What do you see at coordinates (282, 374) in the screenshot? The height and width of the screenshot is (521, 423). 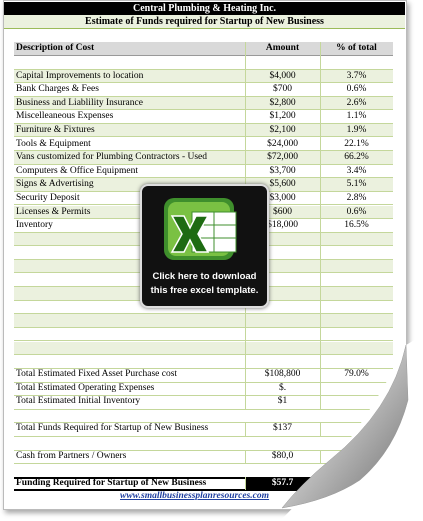 I see `total-cell: $108,800` at bounding box center [282, 374].